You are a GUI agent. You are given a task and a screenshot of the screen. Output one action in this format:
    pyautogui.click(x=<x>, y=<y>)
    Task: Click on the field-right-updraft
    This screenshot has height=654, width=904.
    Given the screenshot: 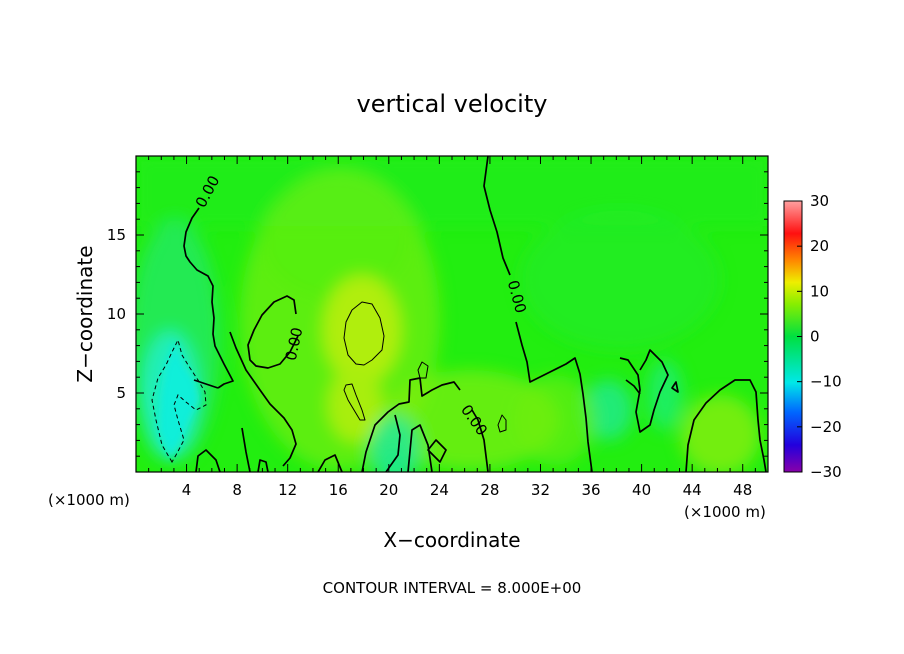 What is the action you would take?
    pyautogui.click(x=720, y=433)
    